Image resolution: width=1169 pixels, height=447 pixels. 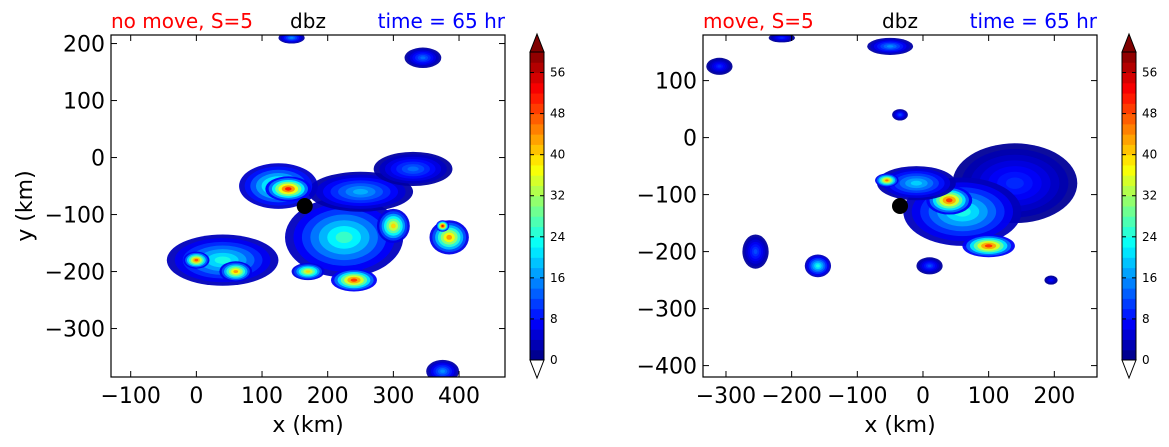 I want to click on y-tick-label: −200, so click(x=75, y=273).